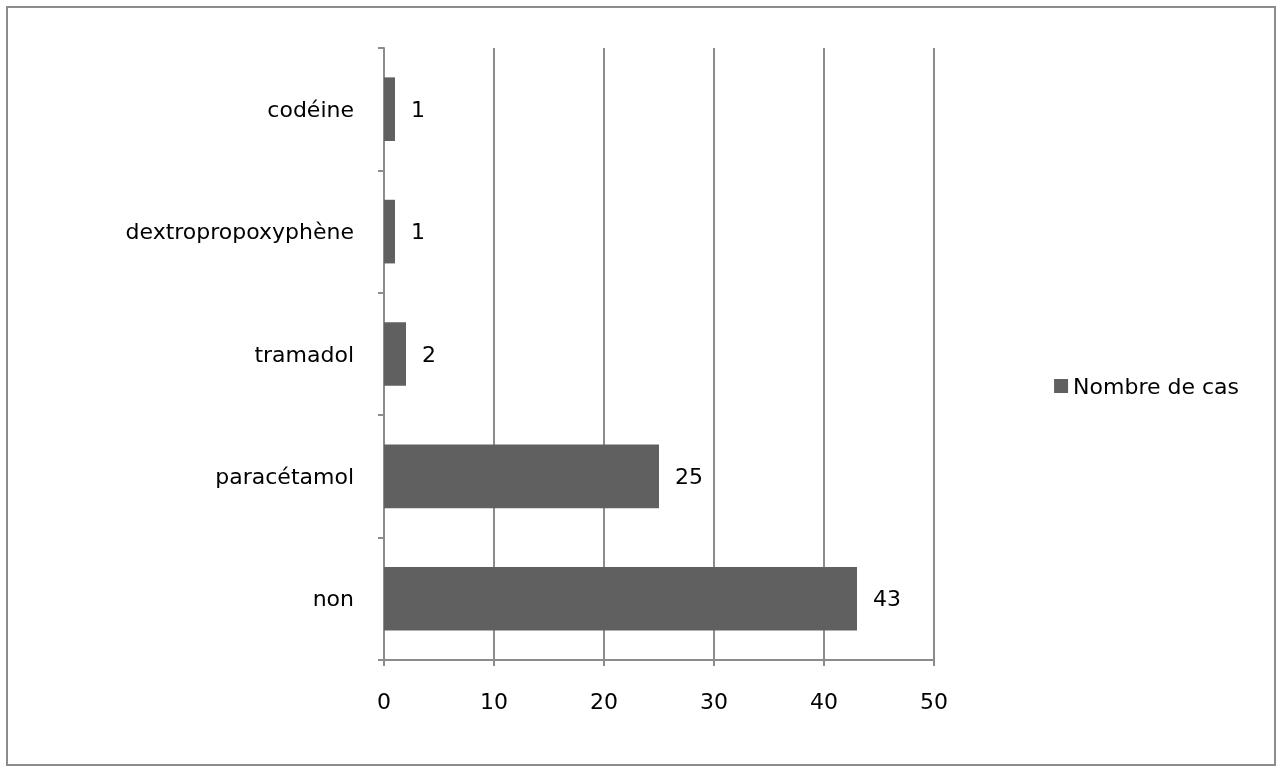 The image size is (1287, 771). I want to click on y-tick-label: non, so click(333, 599).